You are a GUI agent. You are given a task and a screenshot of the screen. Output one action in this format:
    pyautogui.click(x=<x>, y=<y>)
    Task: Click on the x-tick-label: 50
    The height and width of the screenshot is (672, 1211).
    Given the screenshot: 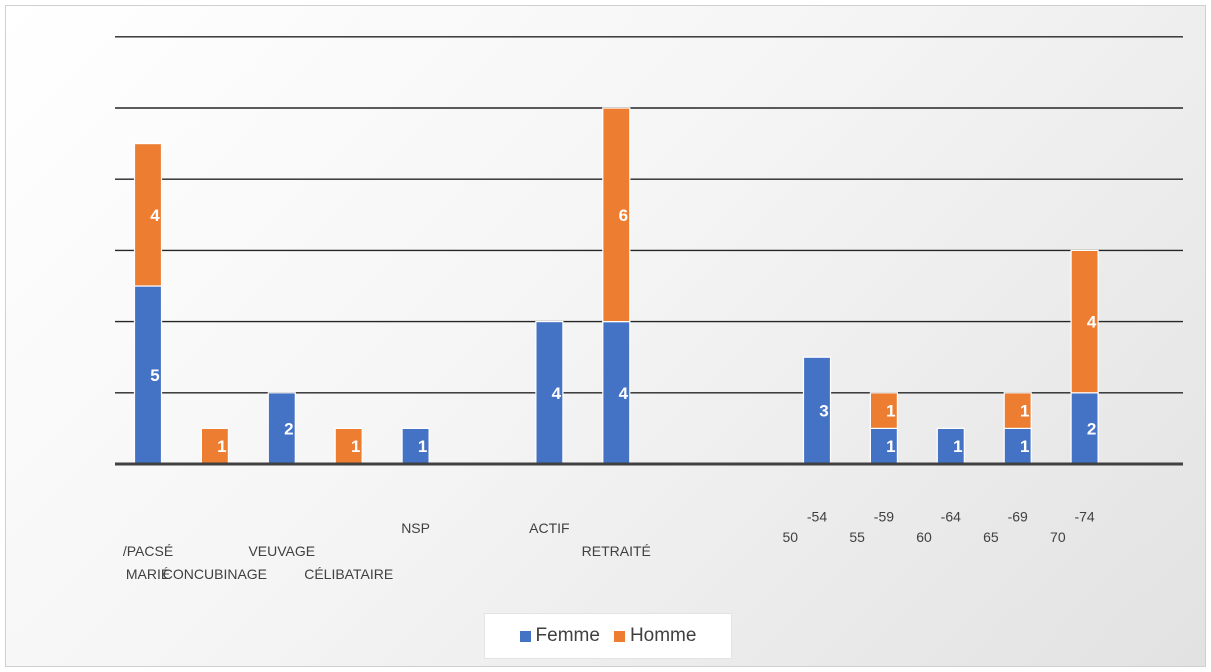 What is the action you would take?
    pyautogui.click(x=790, y=537)
    